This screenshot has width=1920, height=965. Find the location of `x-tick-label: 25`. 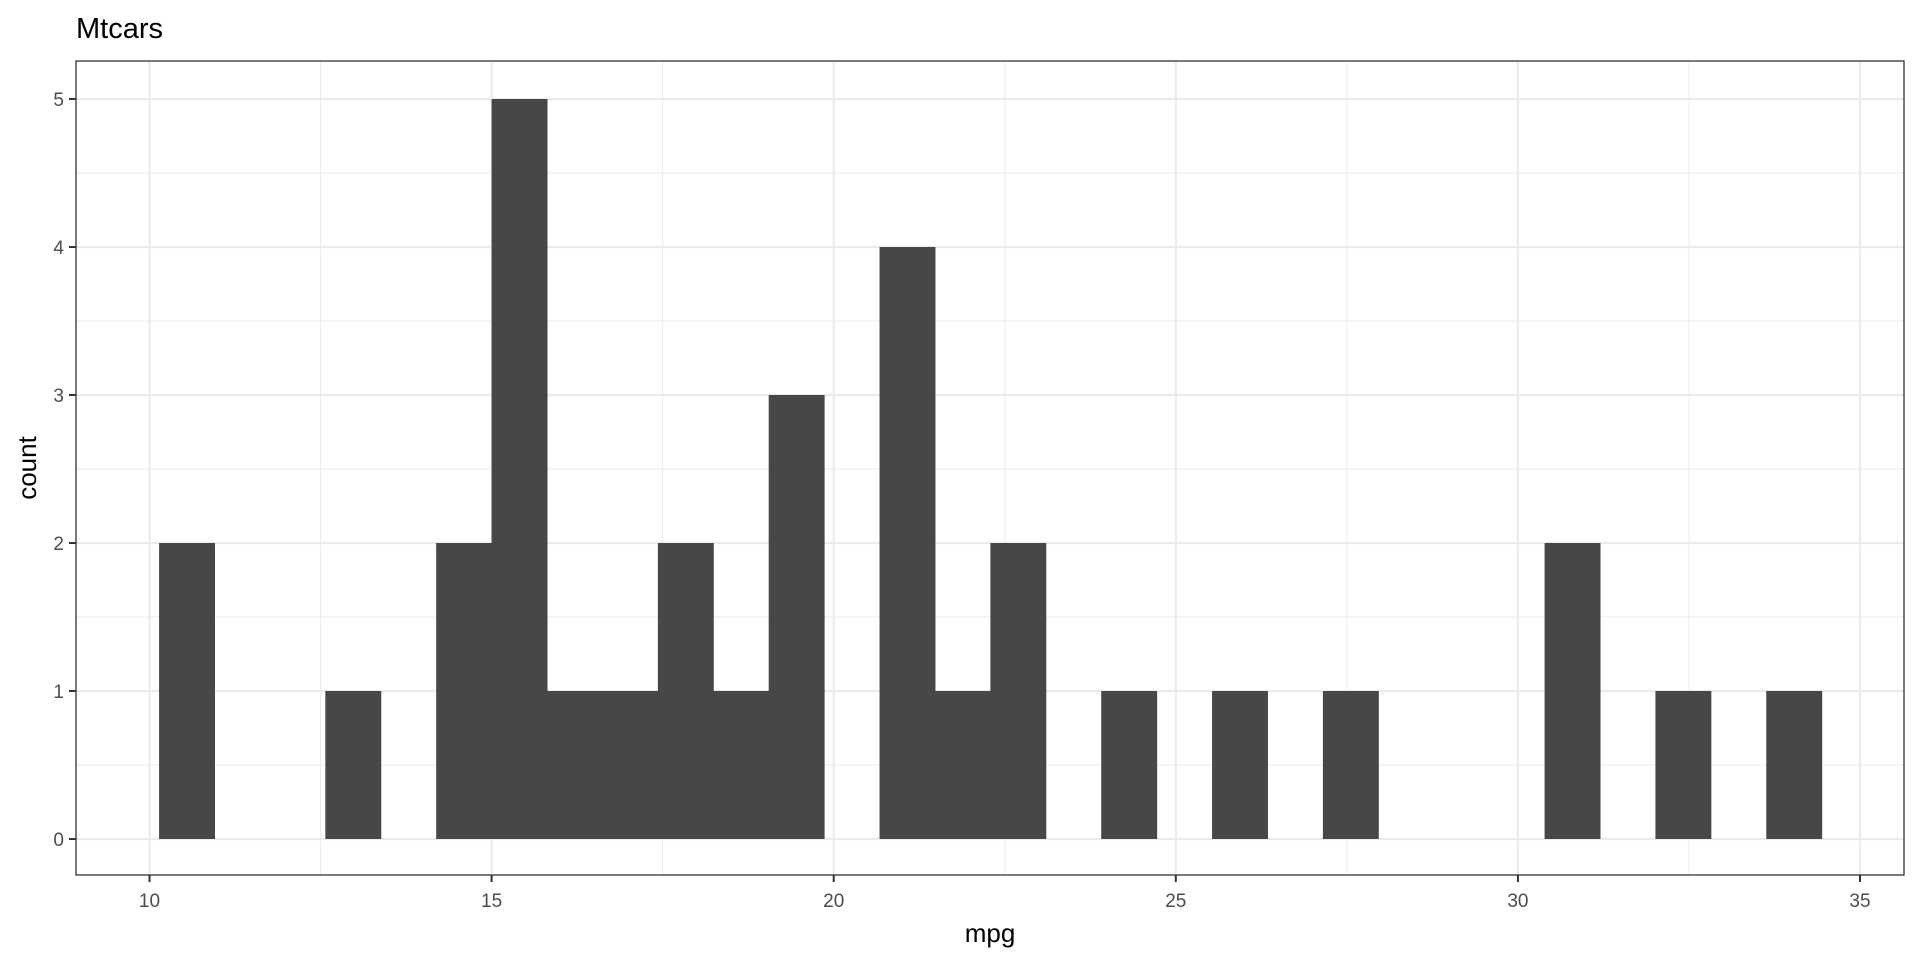

x-tick-label: 25 is located at coordinates (1175, 901).